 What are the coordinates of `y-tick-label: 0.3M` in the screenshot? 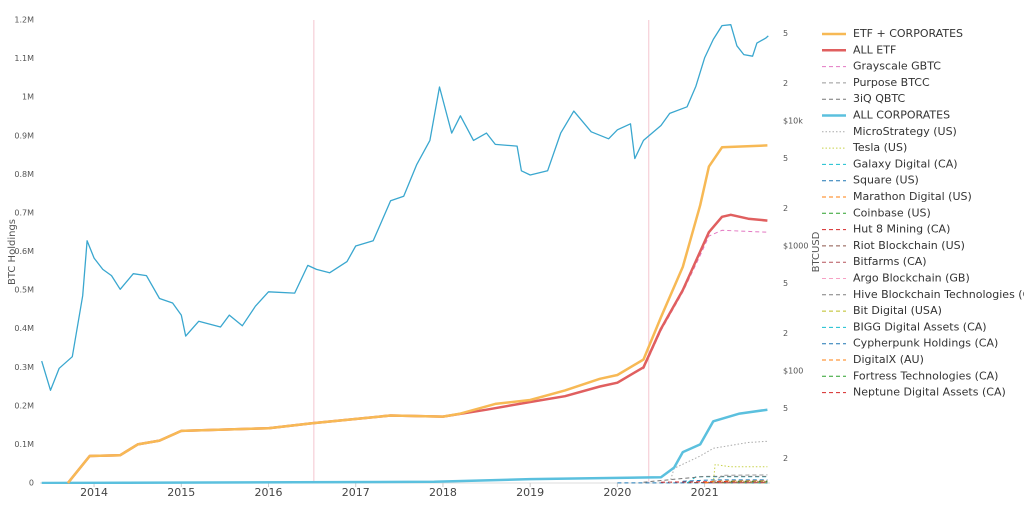 It's located at (24, 367).